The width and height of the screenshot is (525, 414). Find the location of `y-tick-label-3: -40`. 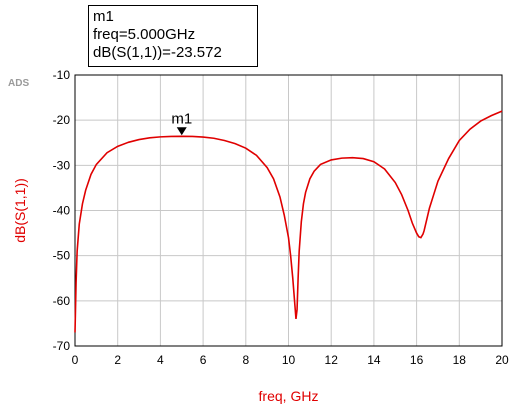

y-tick-label-3: -40 is located at coordinates (62, 211).